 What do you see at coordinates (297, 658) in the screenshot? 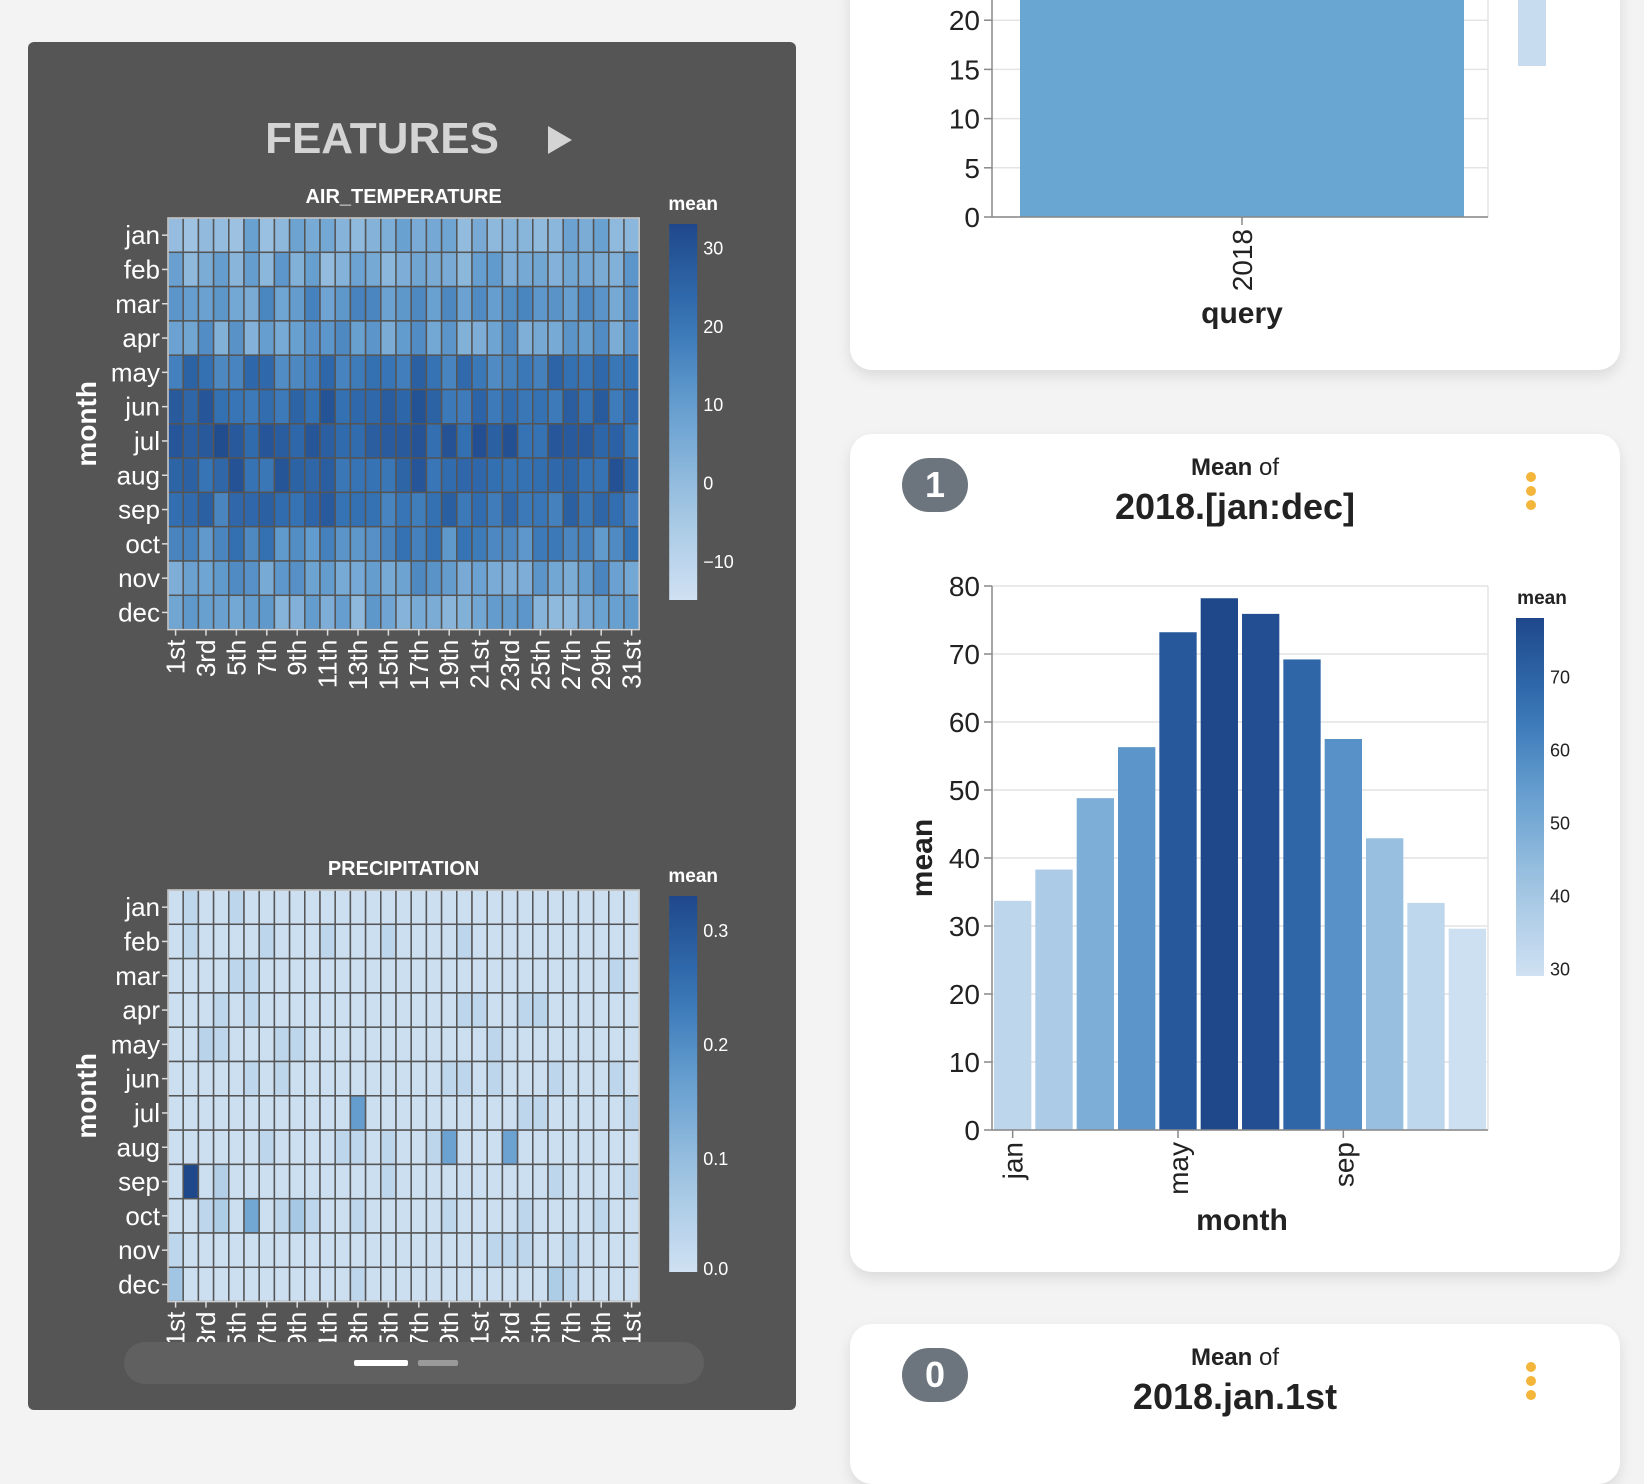
I see `x-tick-label: 9th` at bounding box center [297, 658].